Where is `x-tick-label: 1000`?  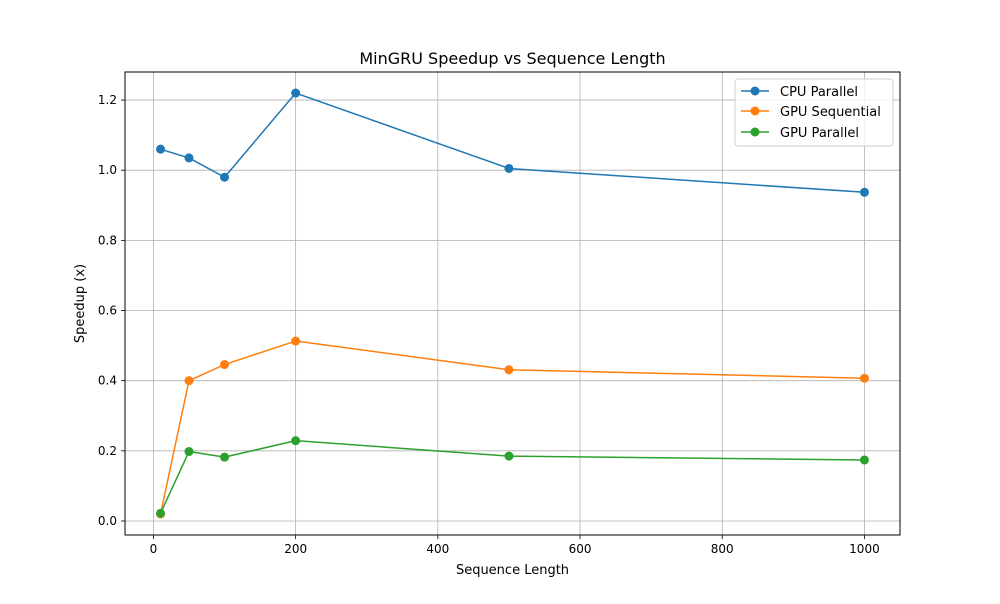 x-tick-label: 1000 is located at coordinates (864, 549).